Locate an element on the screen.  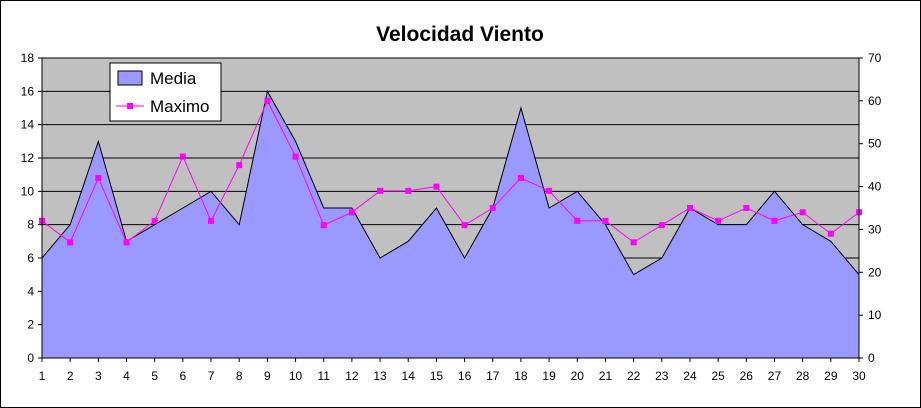
left-tick-label: 0 is located at coordinates (30, 358).